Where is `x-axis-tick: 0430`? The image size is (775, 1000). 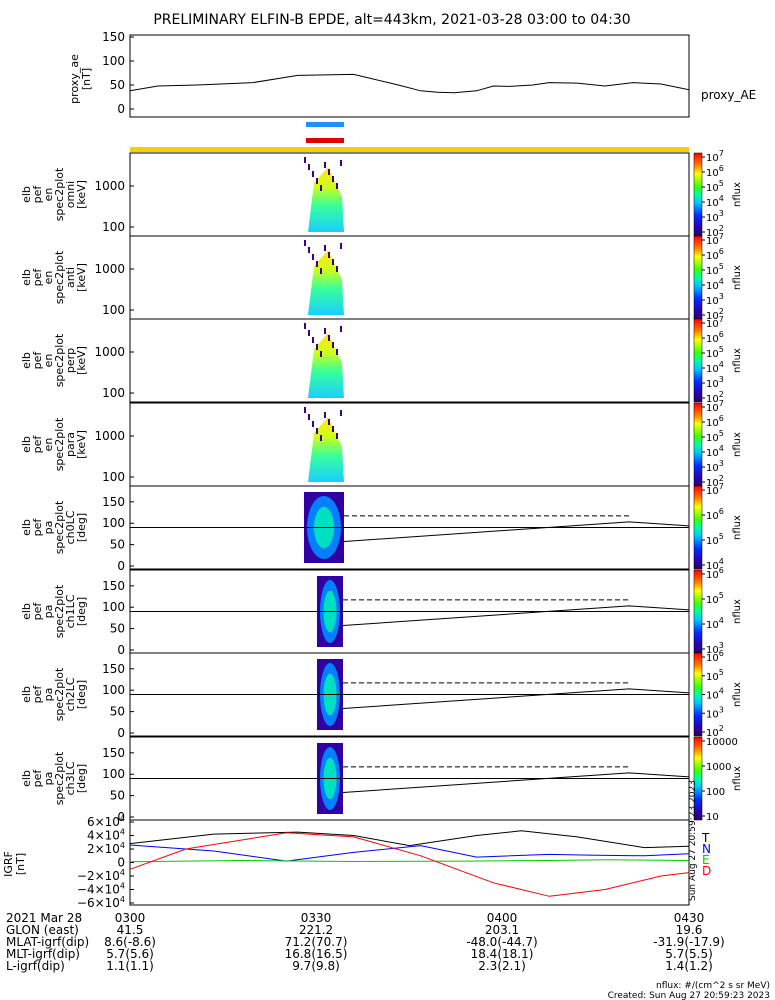 x-axis-tick: 0430 is located at coordinates (689, 918).